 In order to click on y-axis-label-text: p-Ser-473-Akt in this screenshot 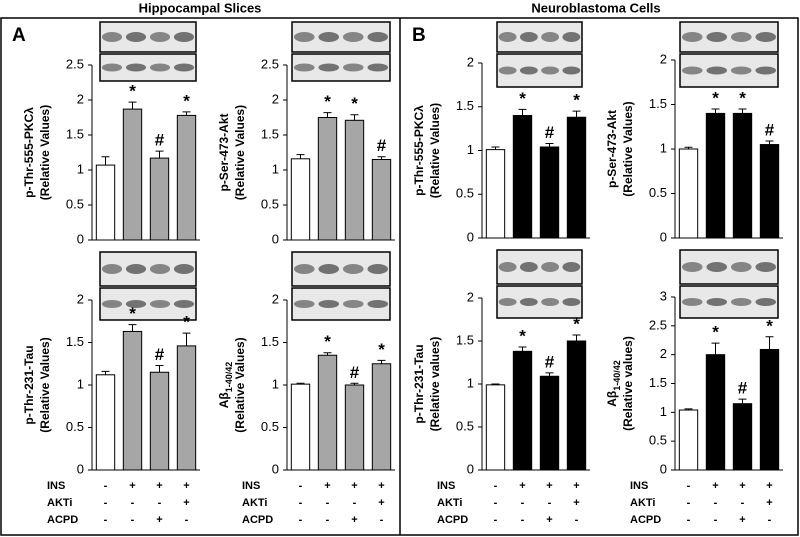, I will do `click(612, 149)`.